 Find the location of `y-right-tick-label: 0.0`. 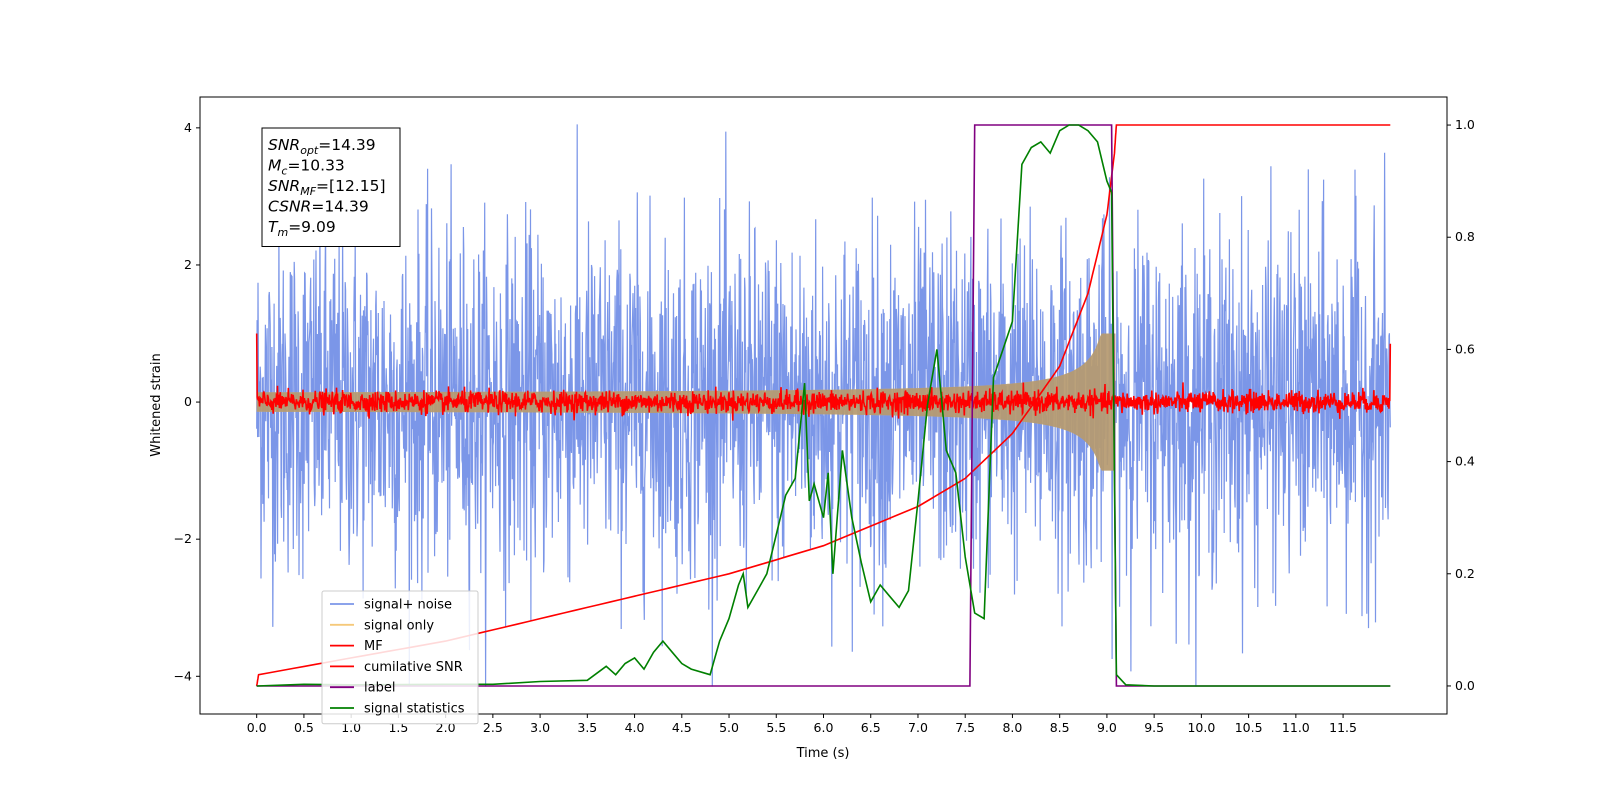

y-right-tick-label: 0.0 is located at coordinates (1465, 685).